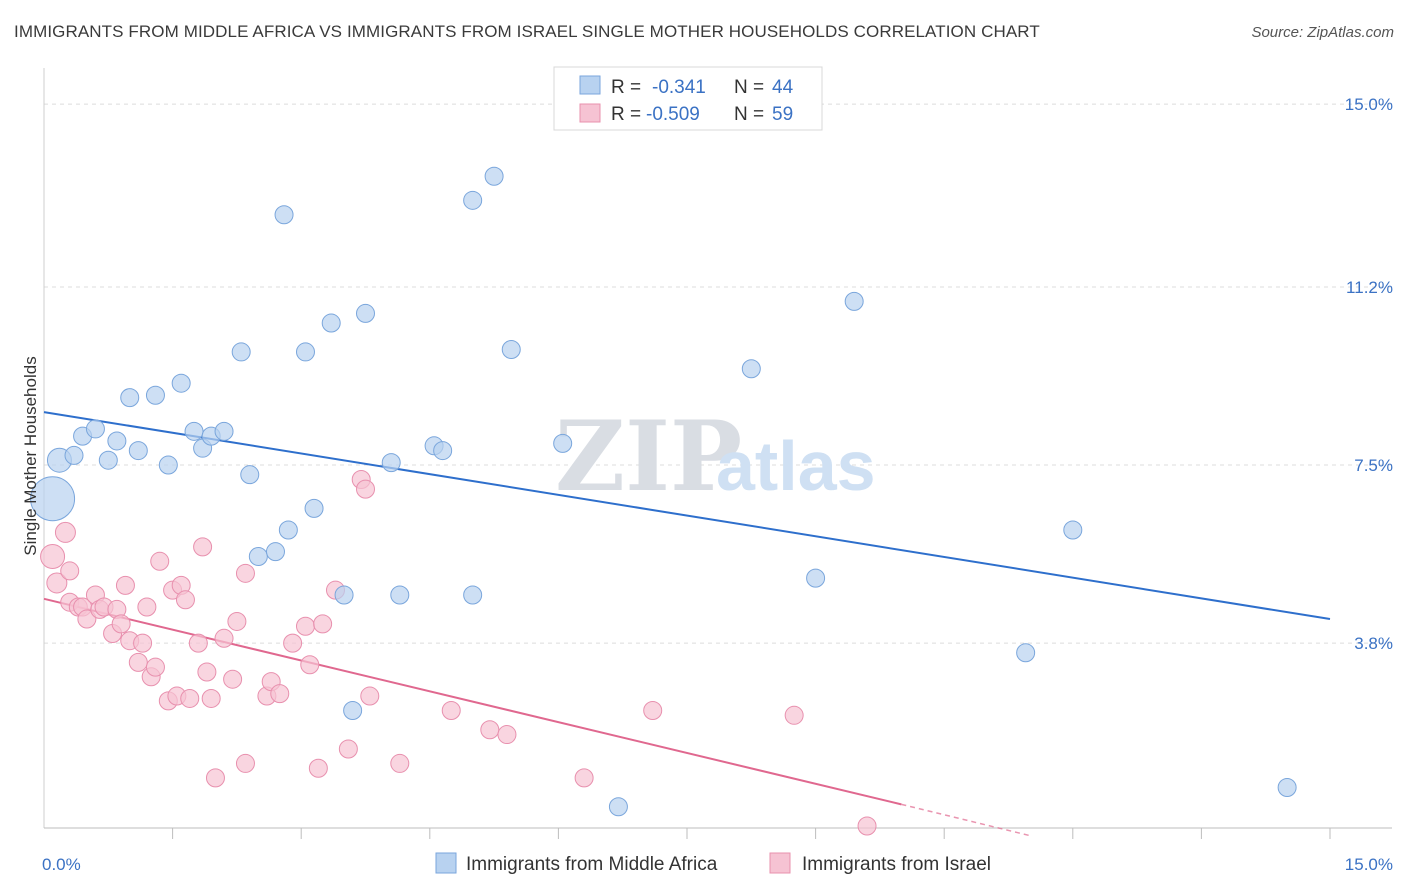 The image size is (1406, 892). I want to click on watermark-zip: ZIP, so click(648, 456).